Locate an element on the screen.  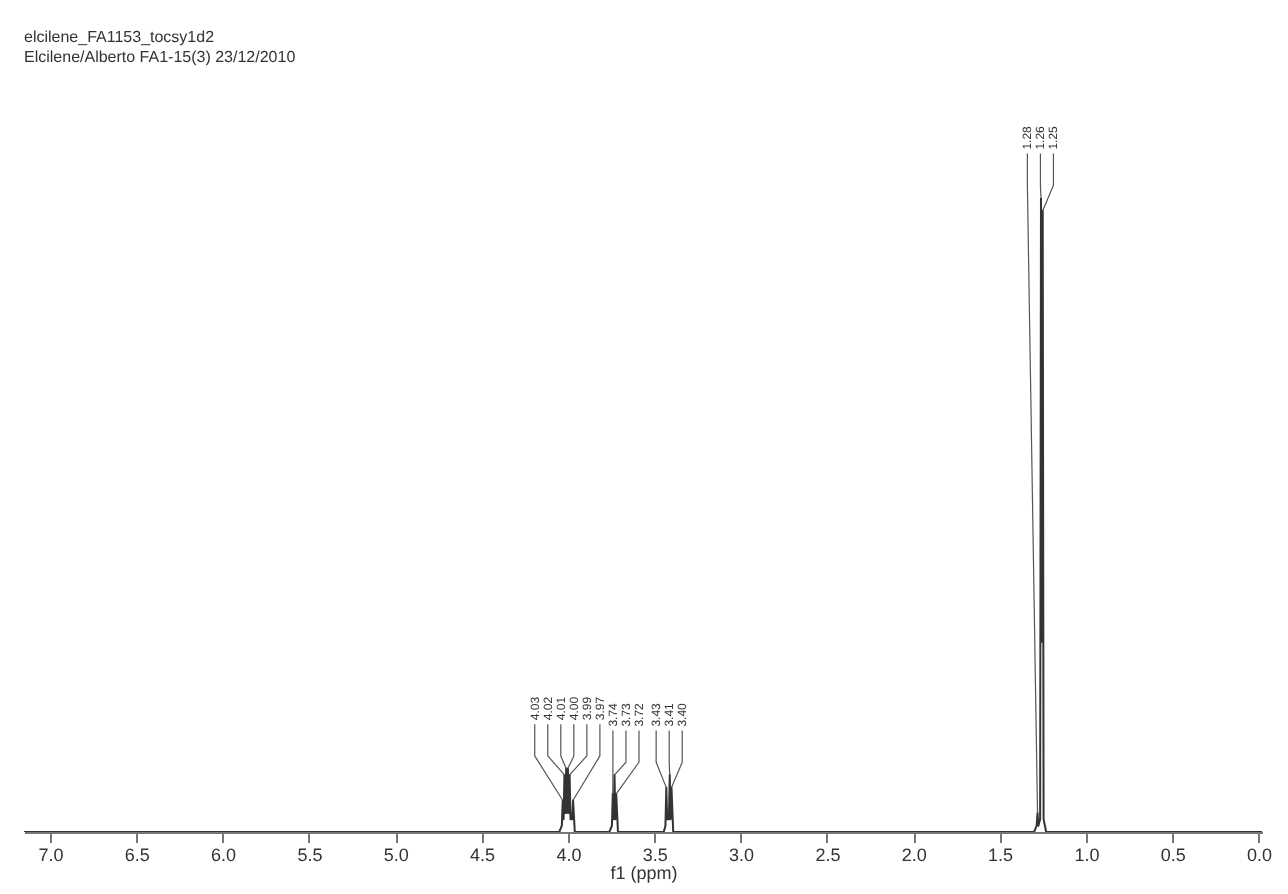
x-tick-label: 0.5 is located at coordinates (1173, 855).